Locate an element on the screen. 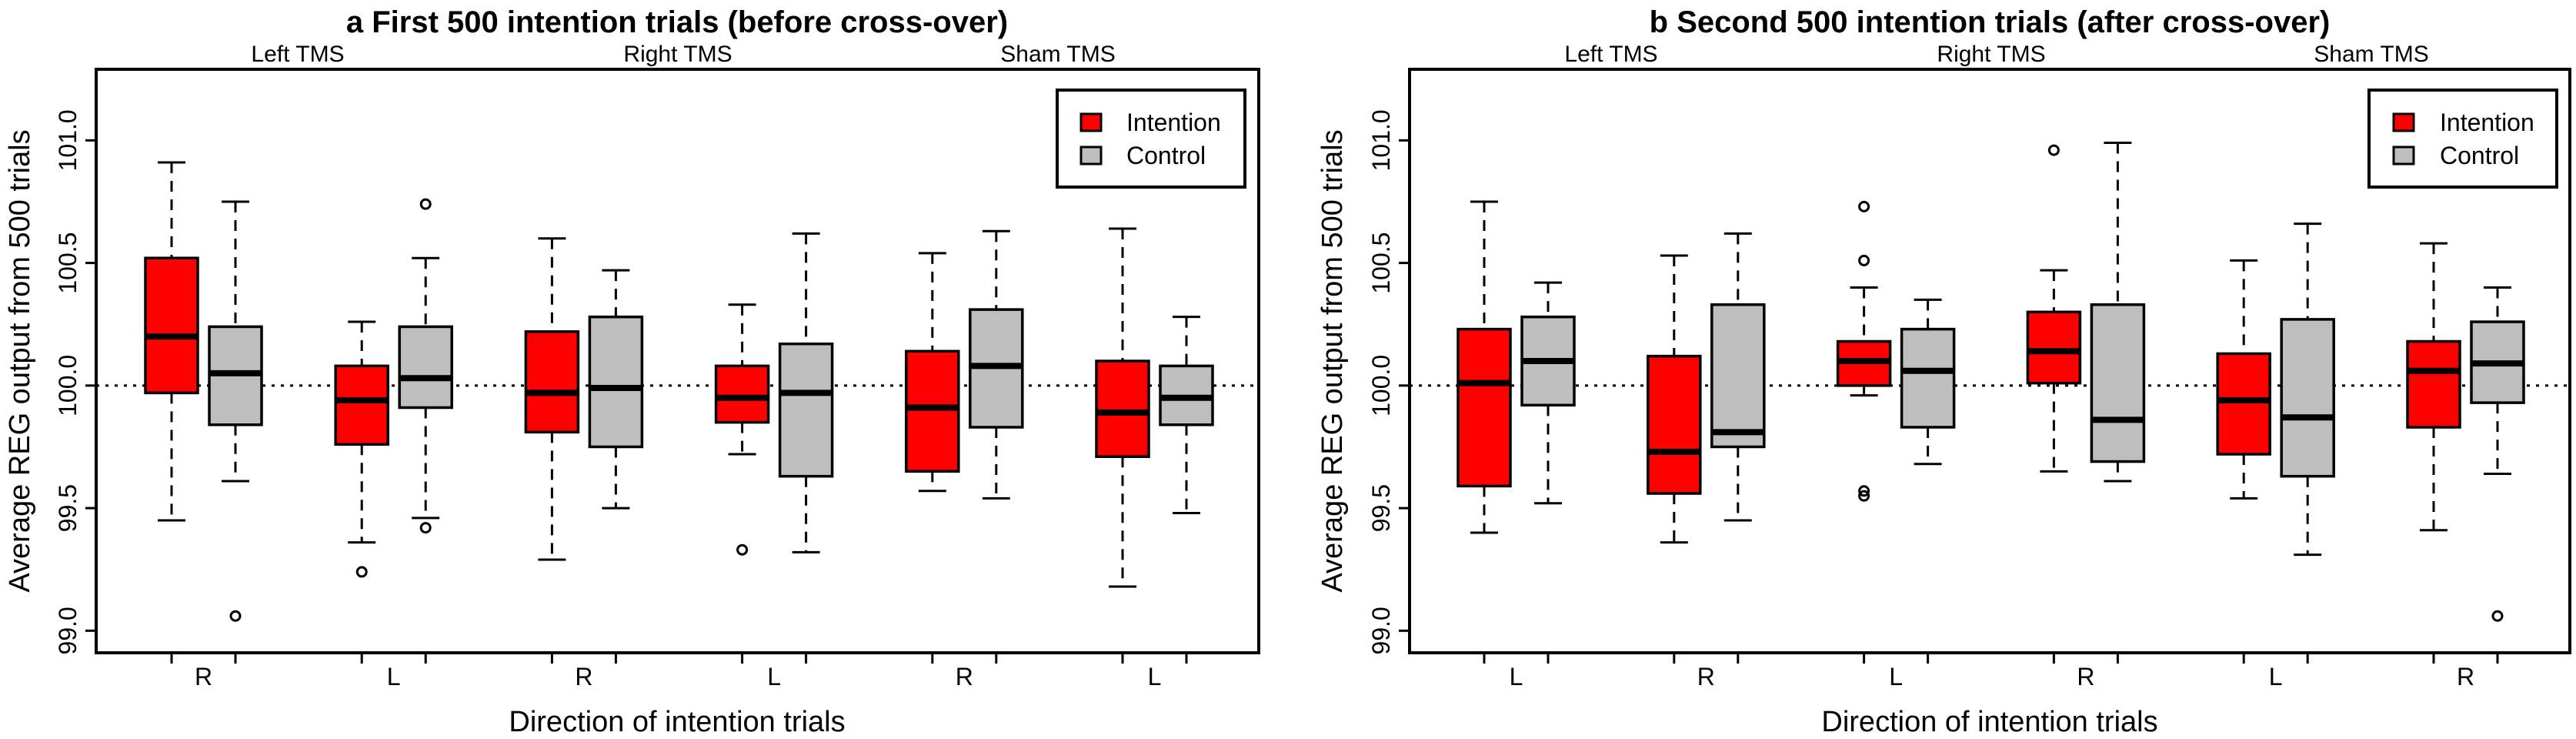  legend-swatch-intention is located at coordinates (2403, 122).